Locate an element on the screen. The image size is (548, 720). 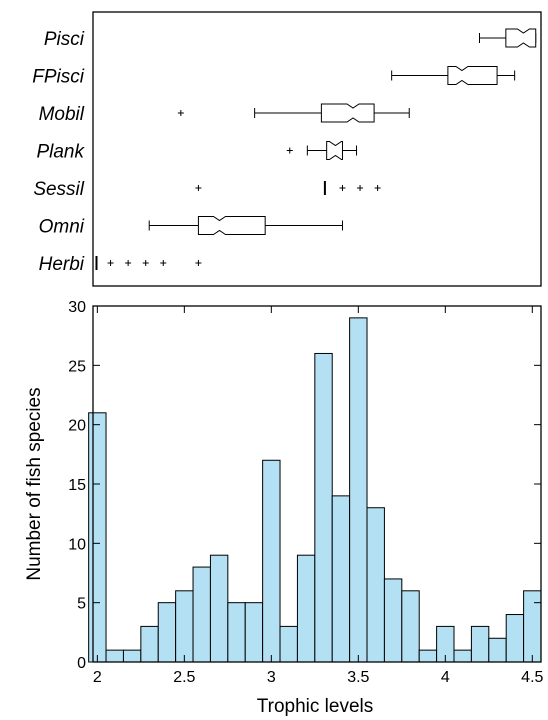
y-tick-label: 10 is located at coordinates (77, 544).